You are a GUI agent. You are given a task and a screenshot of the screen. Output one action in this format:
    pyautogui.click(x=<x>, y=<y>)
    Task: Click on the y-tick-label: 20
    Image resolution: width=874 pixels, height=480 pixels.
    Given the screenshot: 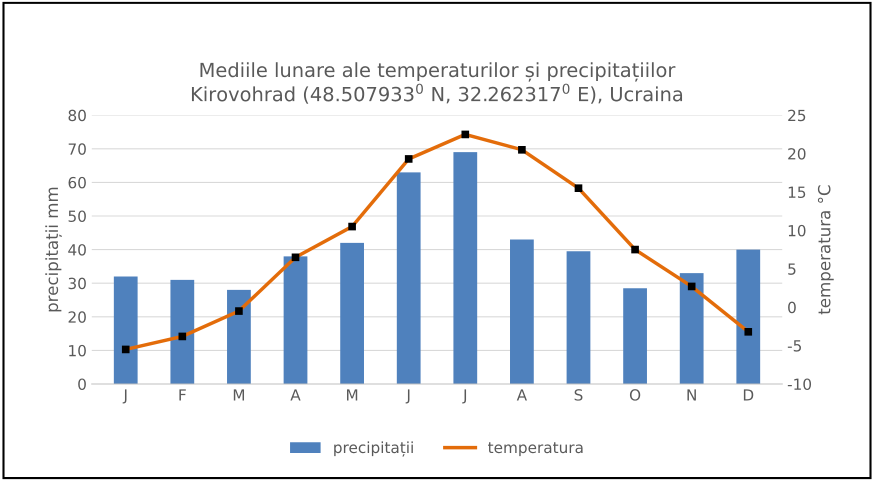 What is the action you would take?
    pyautogui.click(x=77, y=317)
    